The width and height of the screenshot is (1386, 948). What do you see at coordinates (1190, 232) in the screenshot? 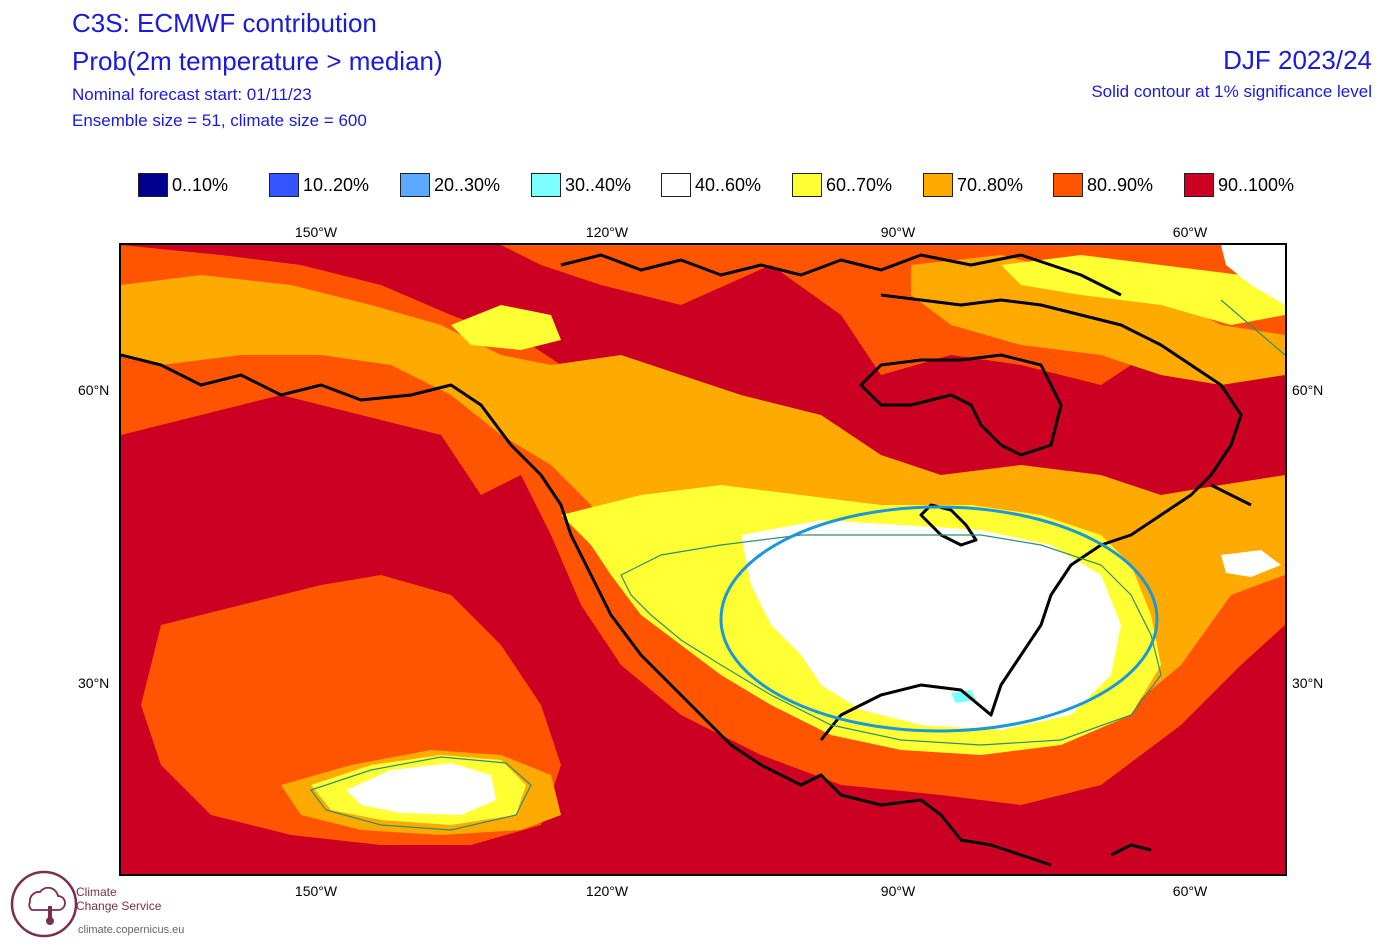
I see `lon-label-top: 60°W` at bounding box center [1190, 232].